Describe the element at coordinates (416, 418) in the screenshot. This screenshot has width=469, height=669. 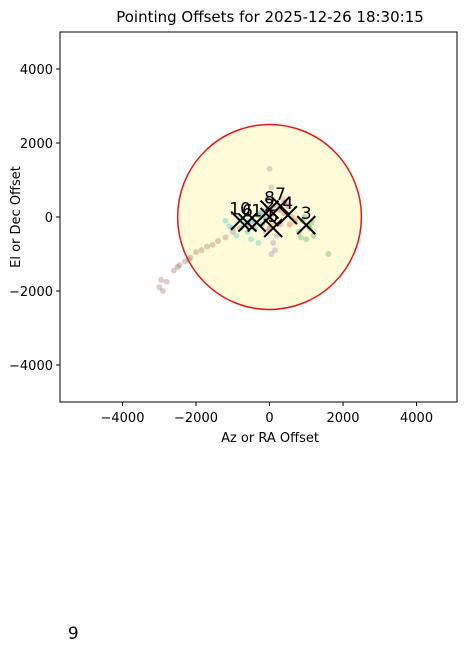
I see `x-tick-label: 4000` at that location.